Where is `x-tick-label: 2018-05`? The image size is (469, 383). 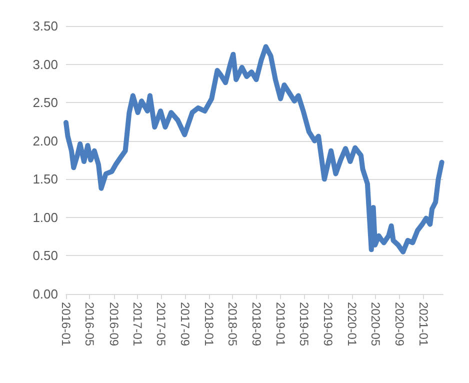 x-tick-label: 2018-05 is located at coordinates (233, 324).